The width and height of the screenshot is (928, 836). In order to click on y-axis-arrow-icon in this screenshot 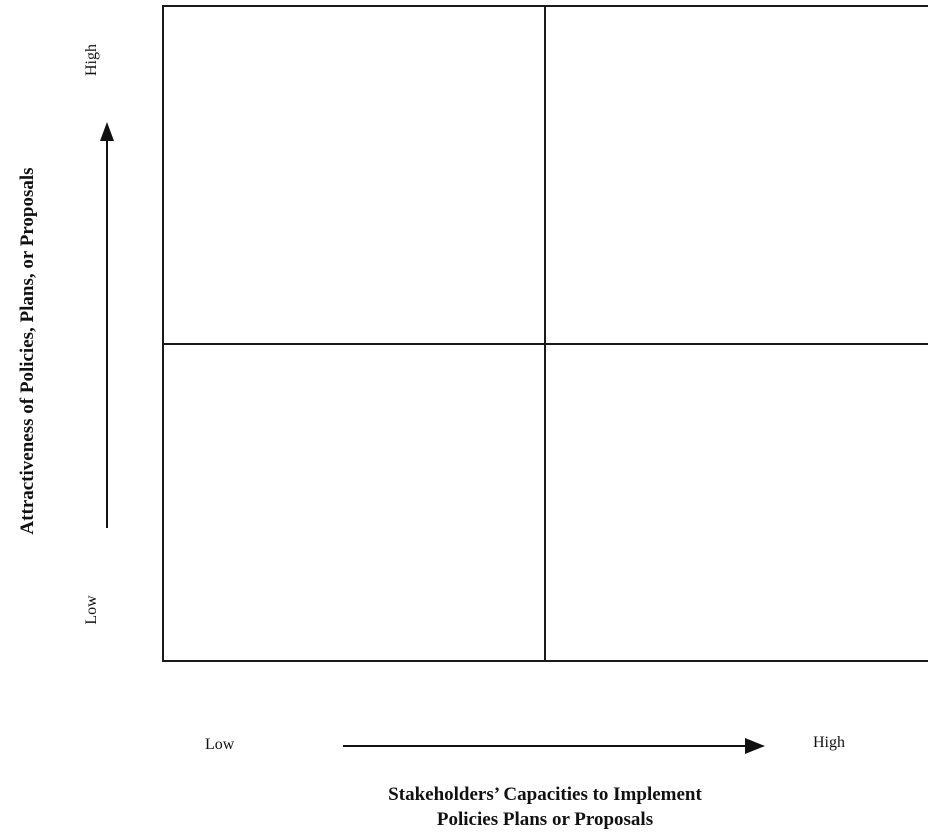, I will do `click(107, 325)`.